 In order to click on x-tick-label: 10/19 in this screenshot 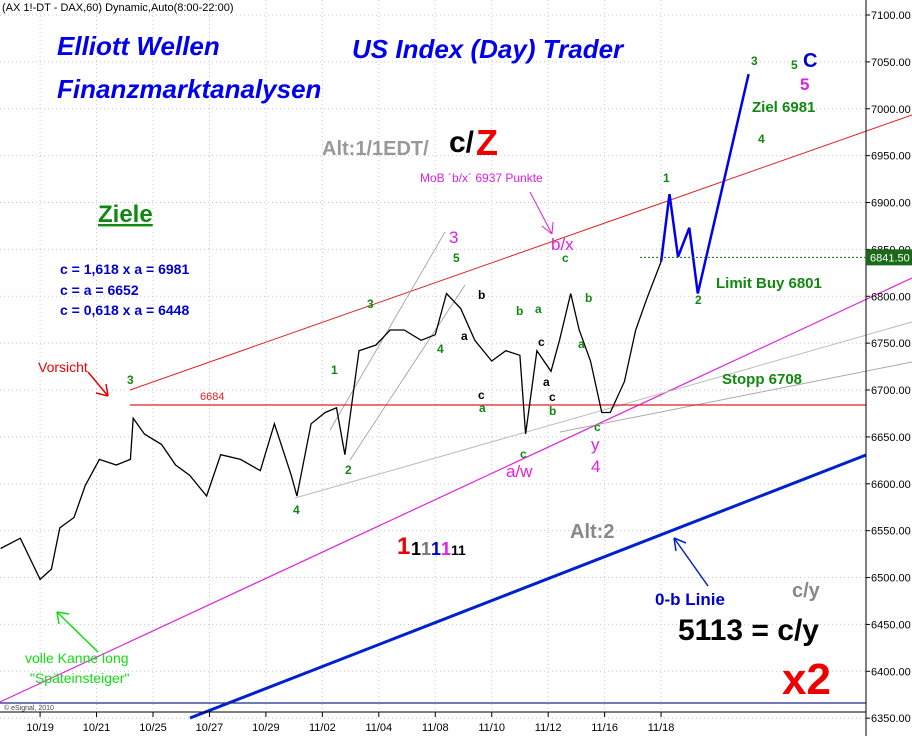, I will do `click(40, 728)`.